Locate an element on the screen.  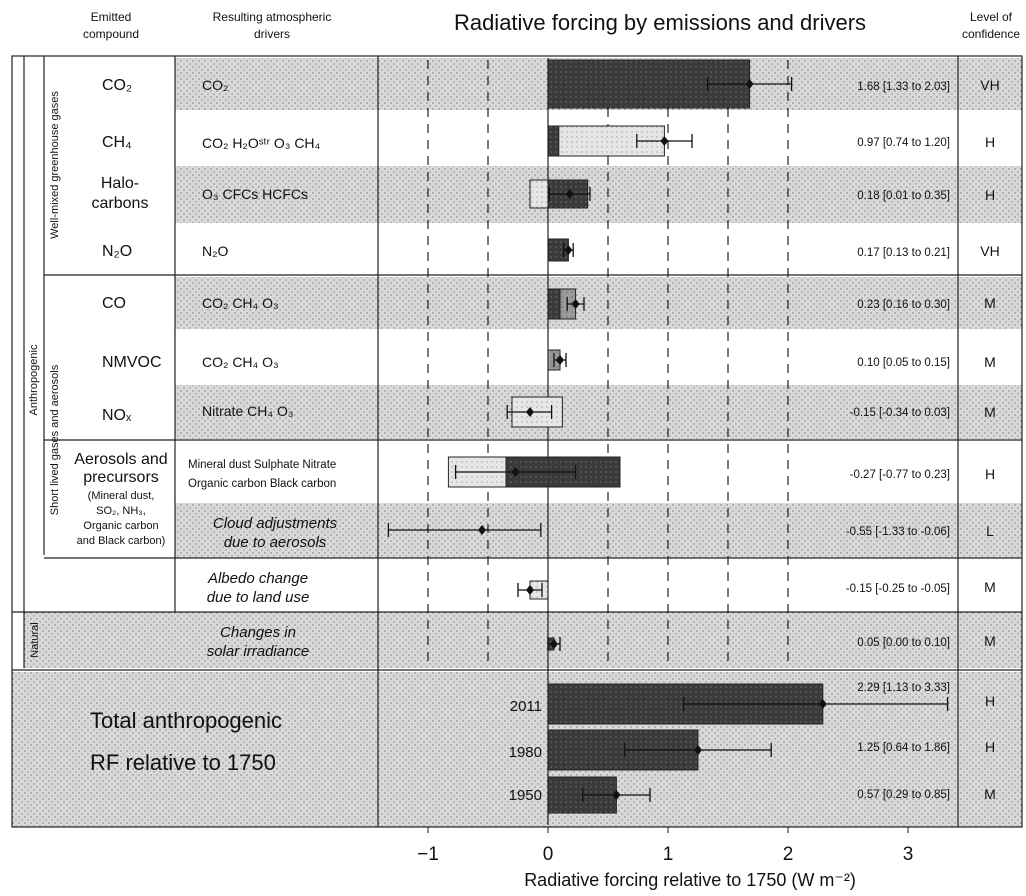
marker-co2 is located at coordinates (749, 84).